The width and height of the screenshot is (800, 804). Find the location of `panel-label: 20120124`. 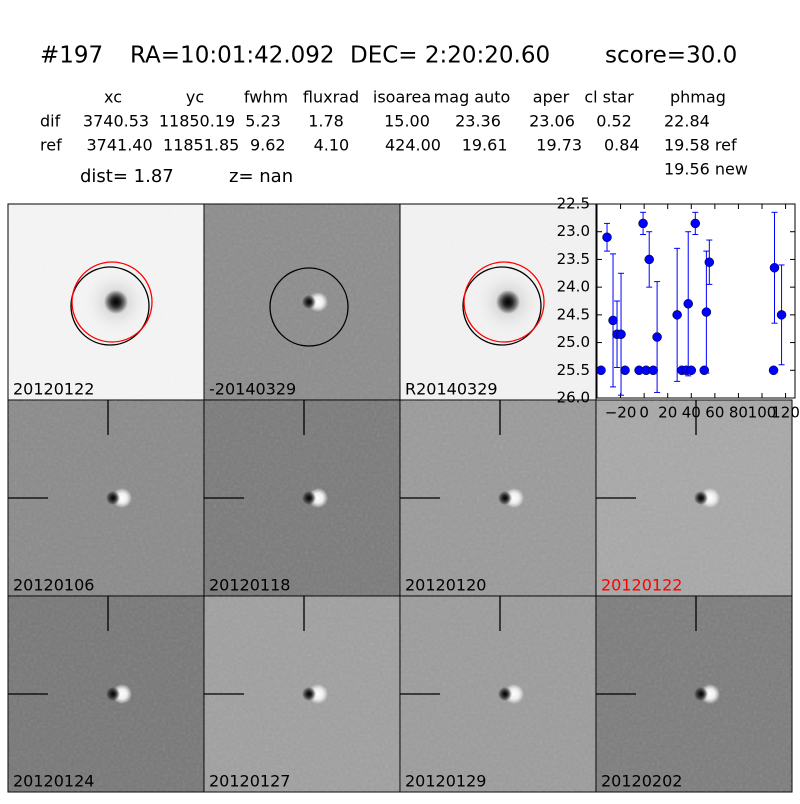

panel-label: 20120124 is located at coordinates (53, 781).